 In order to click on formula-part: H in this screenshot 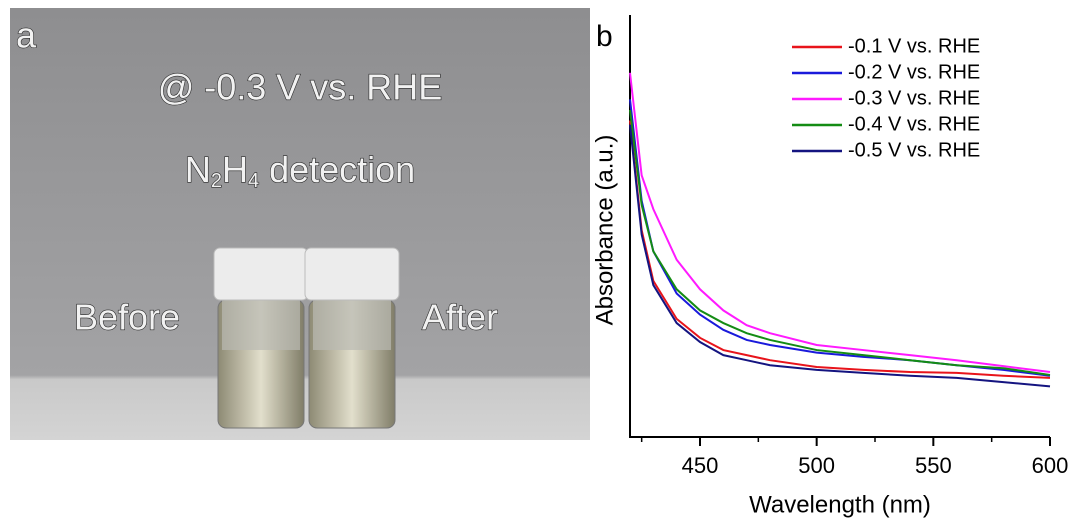, I will do `click(235, 169)`.